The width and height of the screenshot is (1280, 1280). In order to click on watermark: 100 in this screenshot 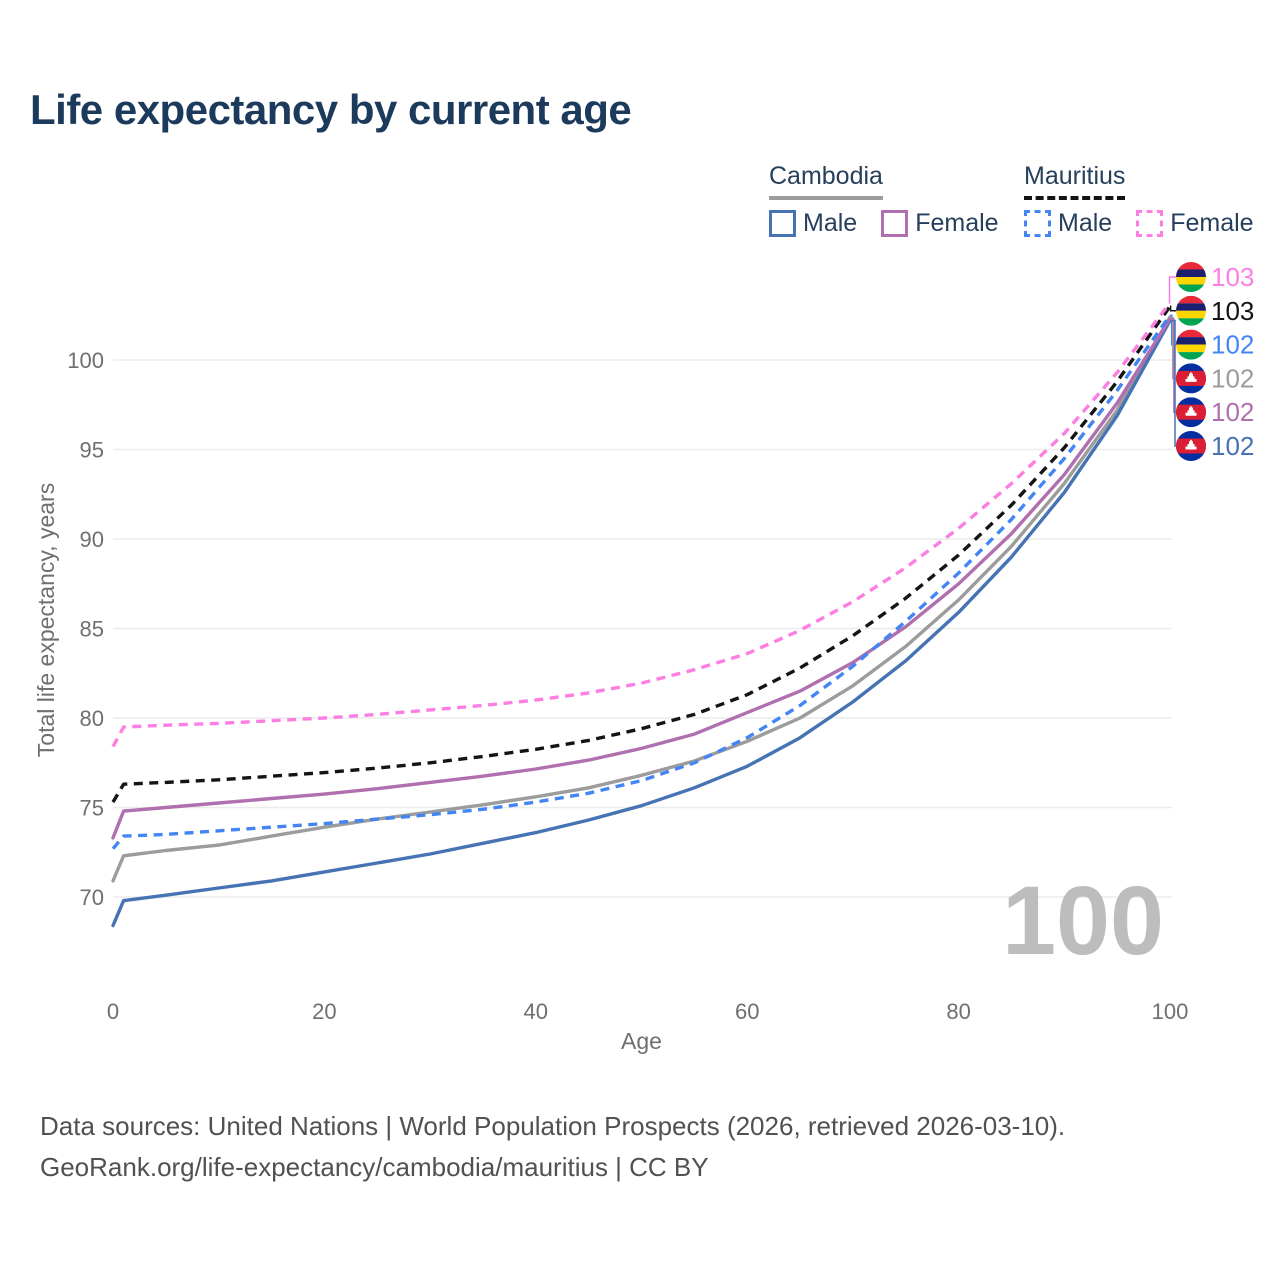, I will do `click(1083, 920)`.